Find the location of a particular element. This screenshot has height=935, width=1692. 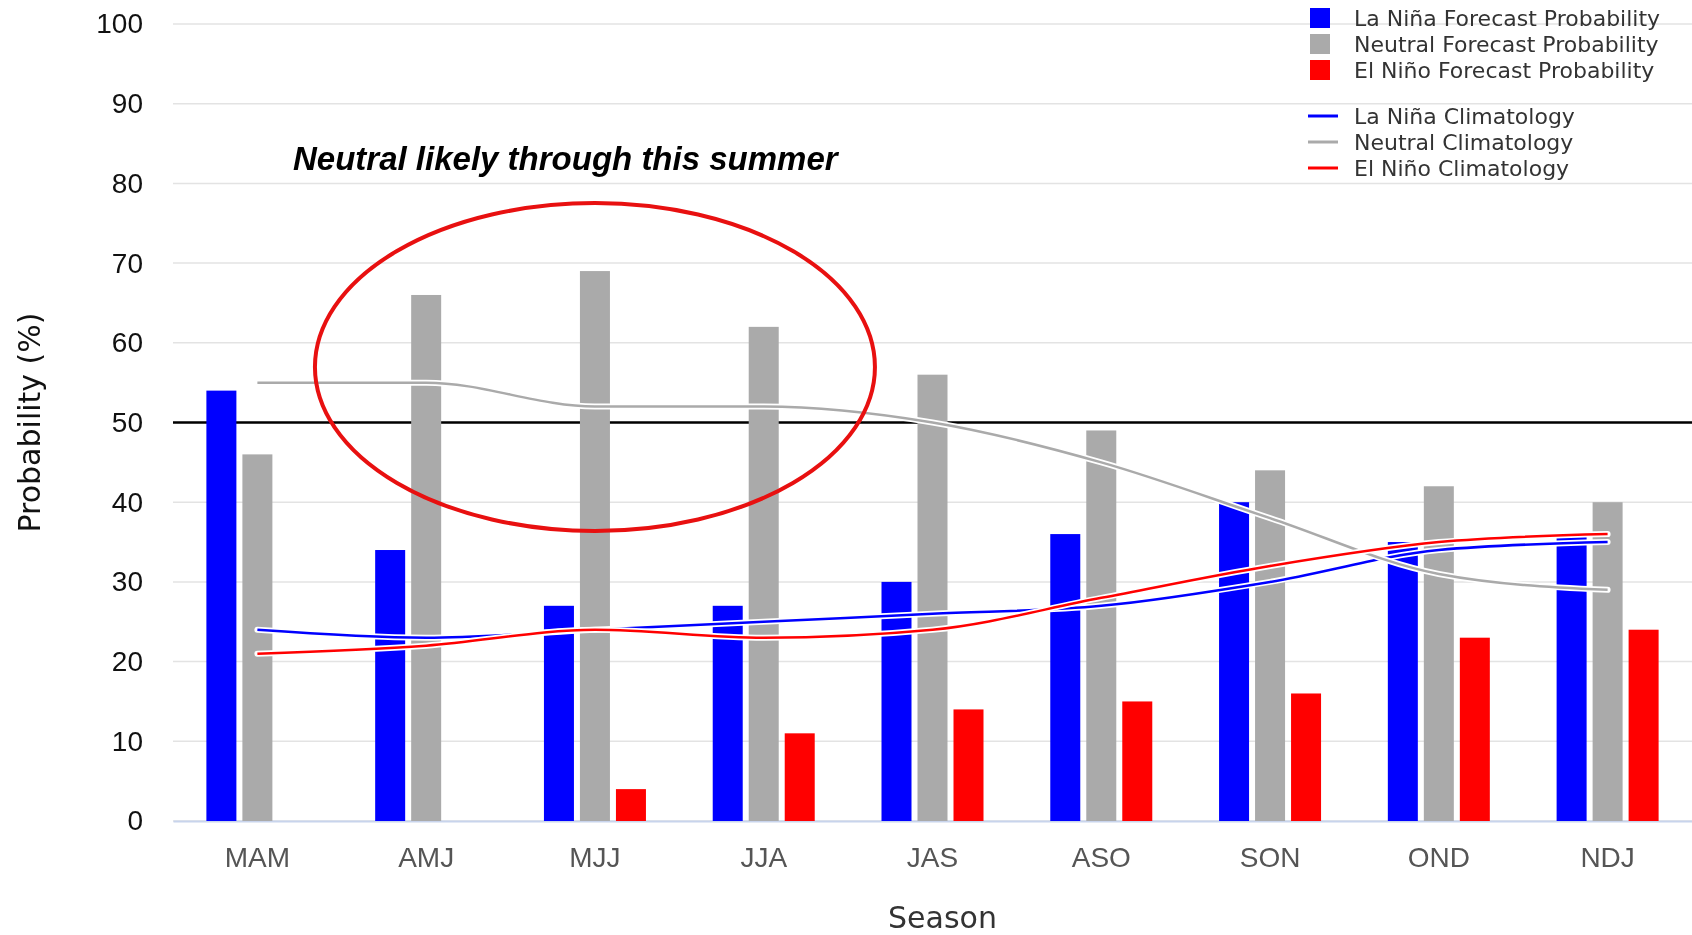

y-tick-label: 90 is located at coordinates (127, 104).